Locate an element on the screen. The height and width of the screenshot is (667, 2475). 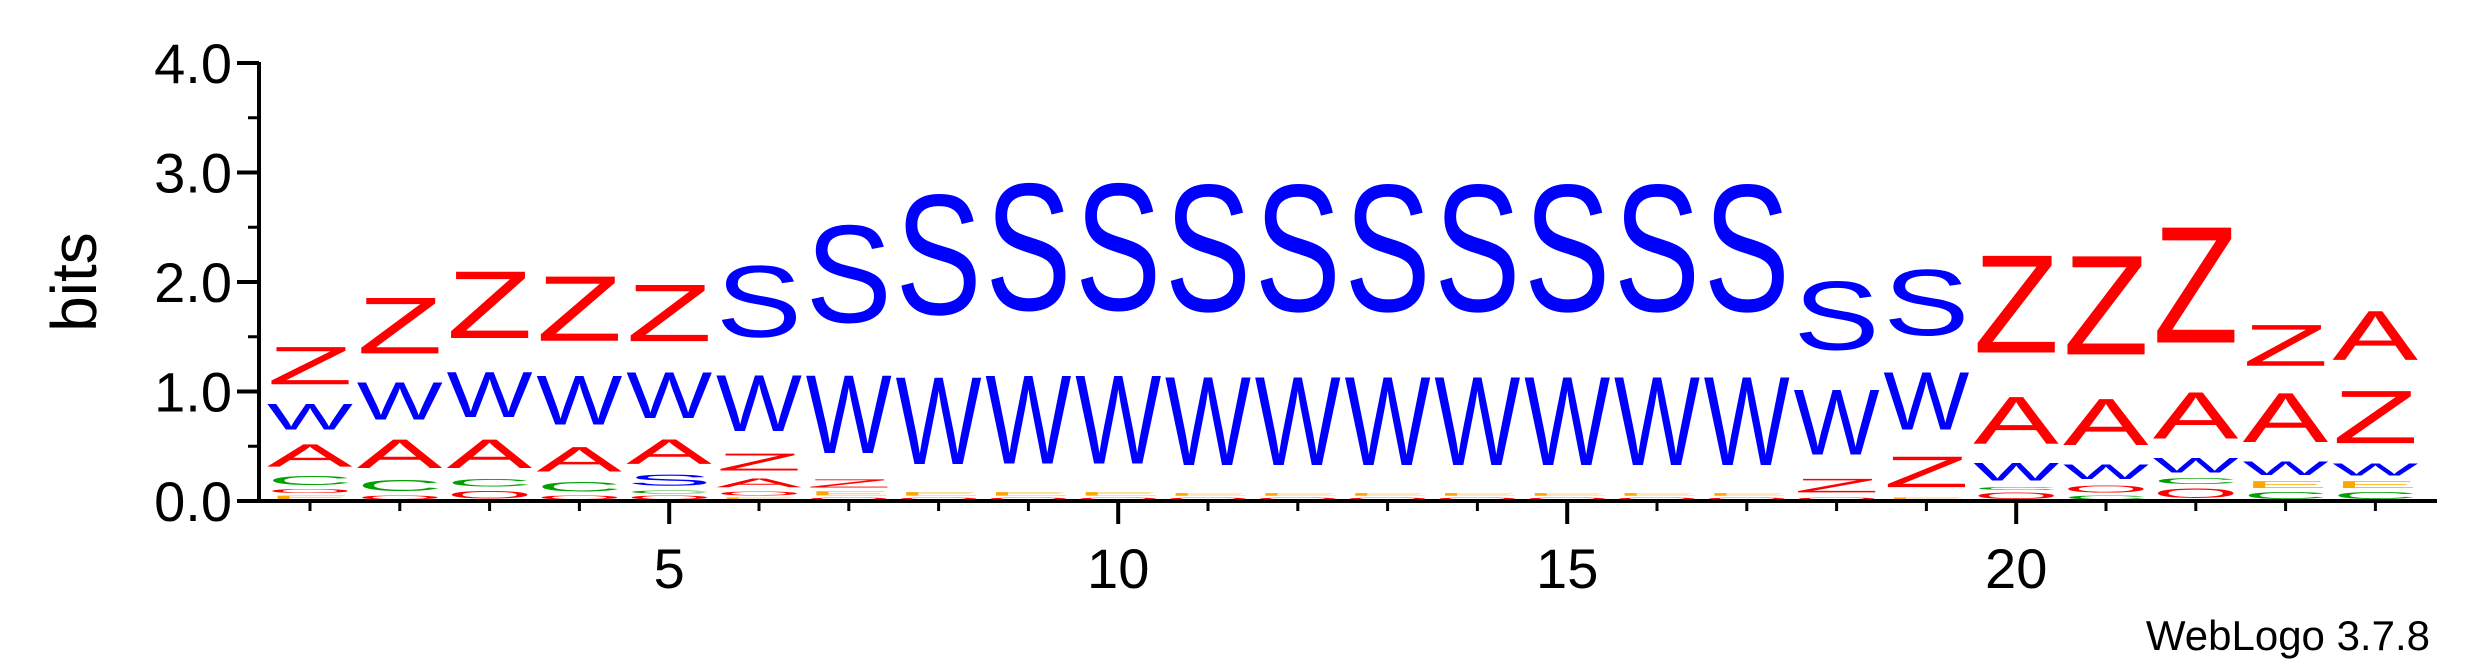
weblogo-version: WebLogo 3.7.8 is located at coordinates (2288, 635).